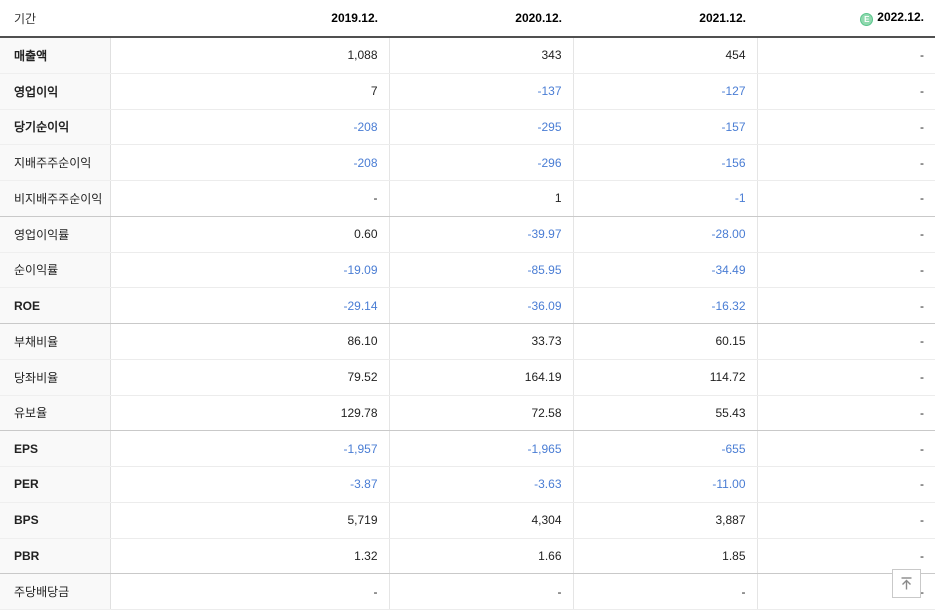 The image size is (935, 610). Describe the element at coordinates (467, 341) in the screenshot. I see `table-row: 부채비율 86.10 33.73 60.15-` at that location.